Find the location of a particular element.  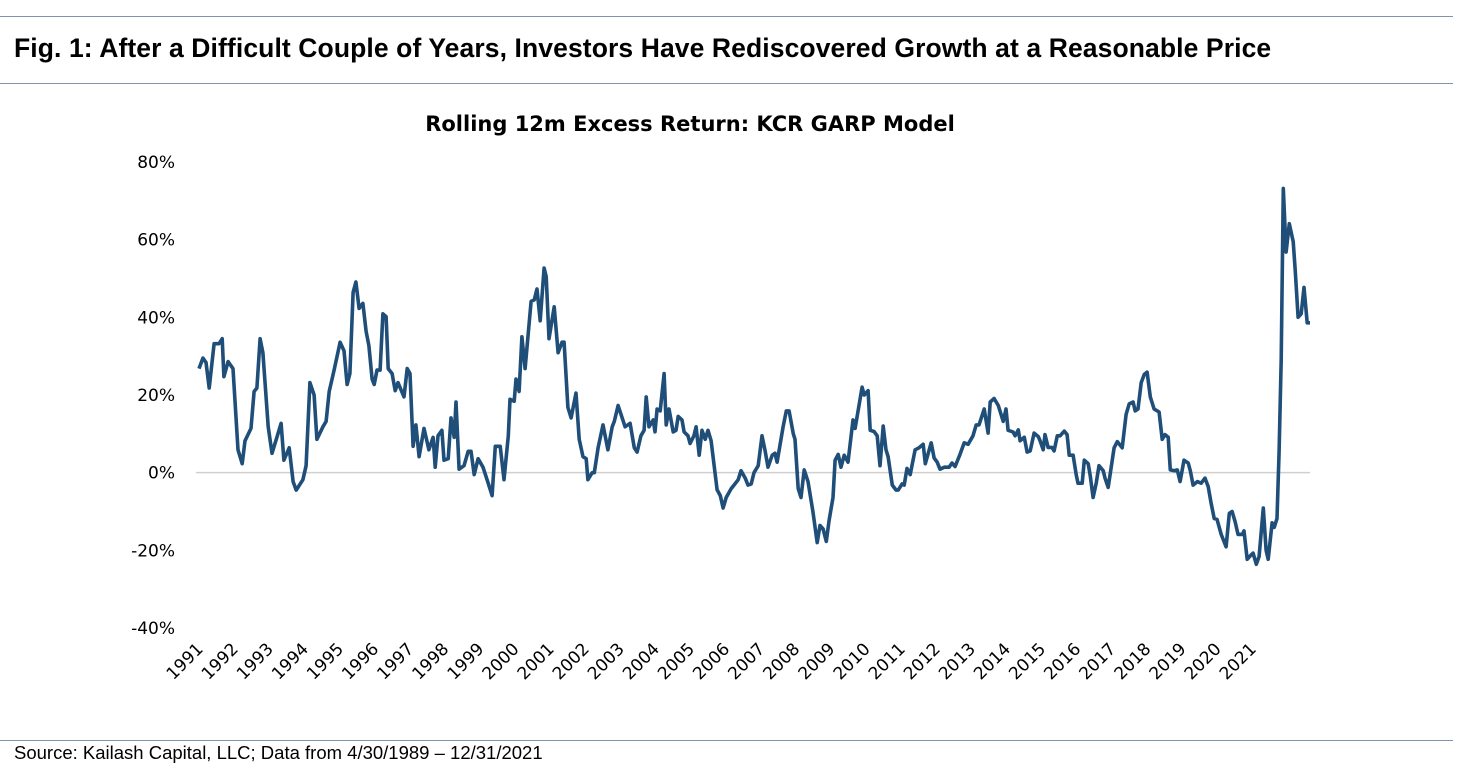

y-tick-label: 60% is located at coordinates (156, 241).